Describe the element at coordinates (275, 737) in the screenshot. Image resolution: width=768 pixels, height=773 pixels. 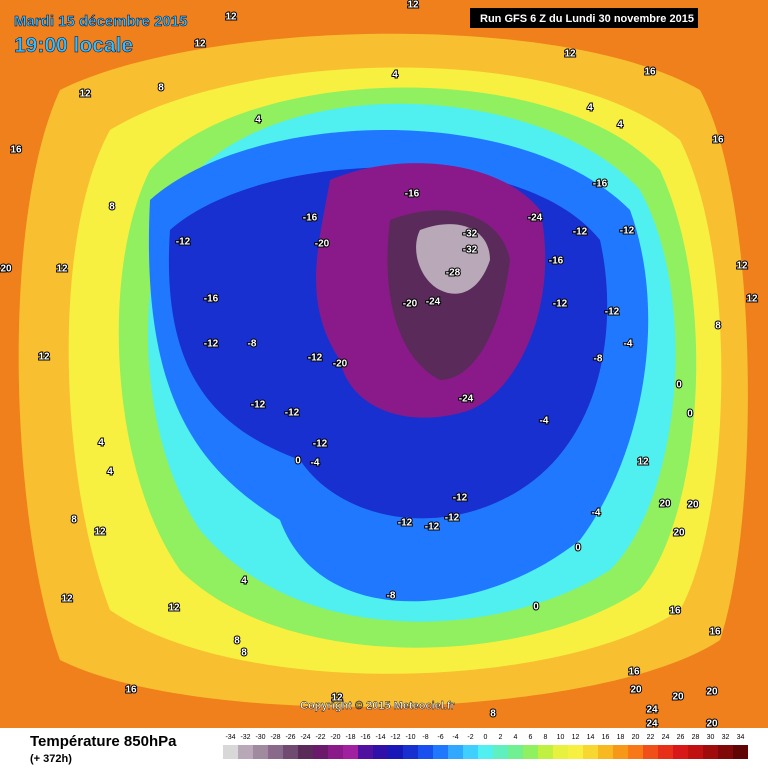
I see `legend-tick: -28` at that location.